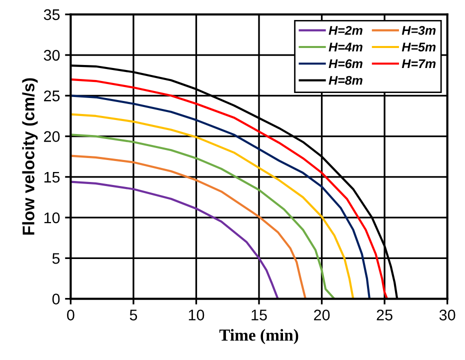 The height and width of the screenshot is (360, 465). Describe the element at coordinates (259, 315) in the screenshot. I see `x-tick-label: 15` at that location.